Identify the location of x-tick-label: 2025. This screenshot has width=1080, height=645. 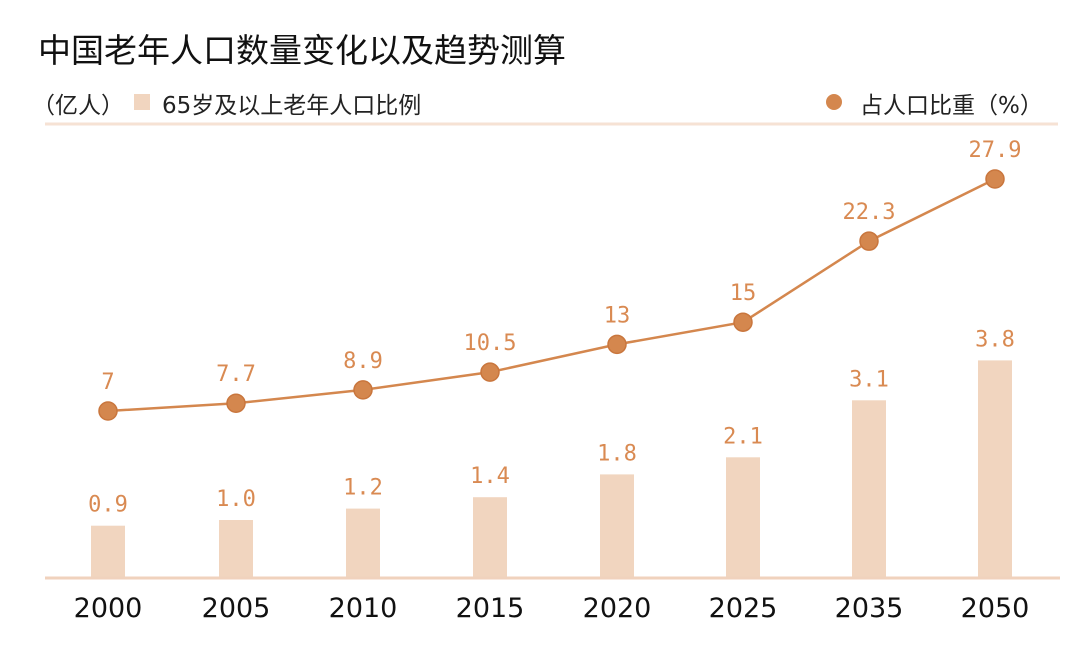
(743, 608).